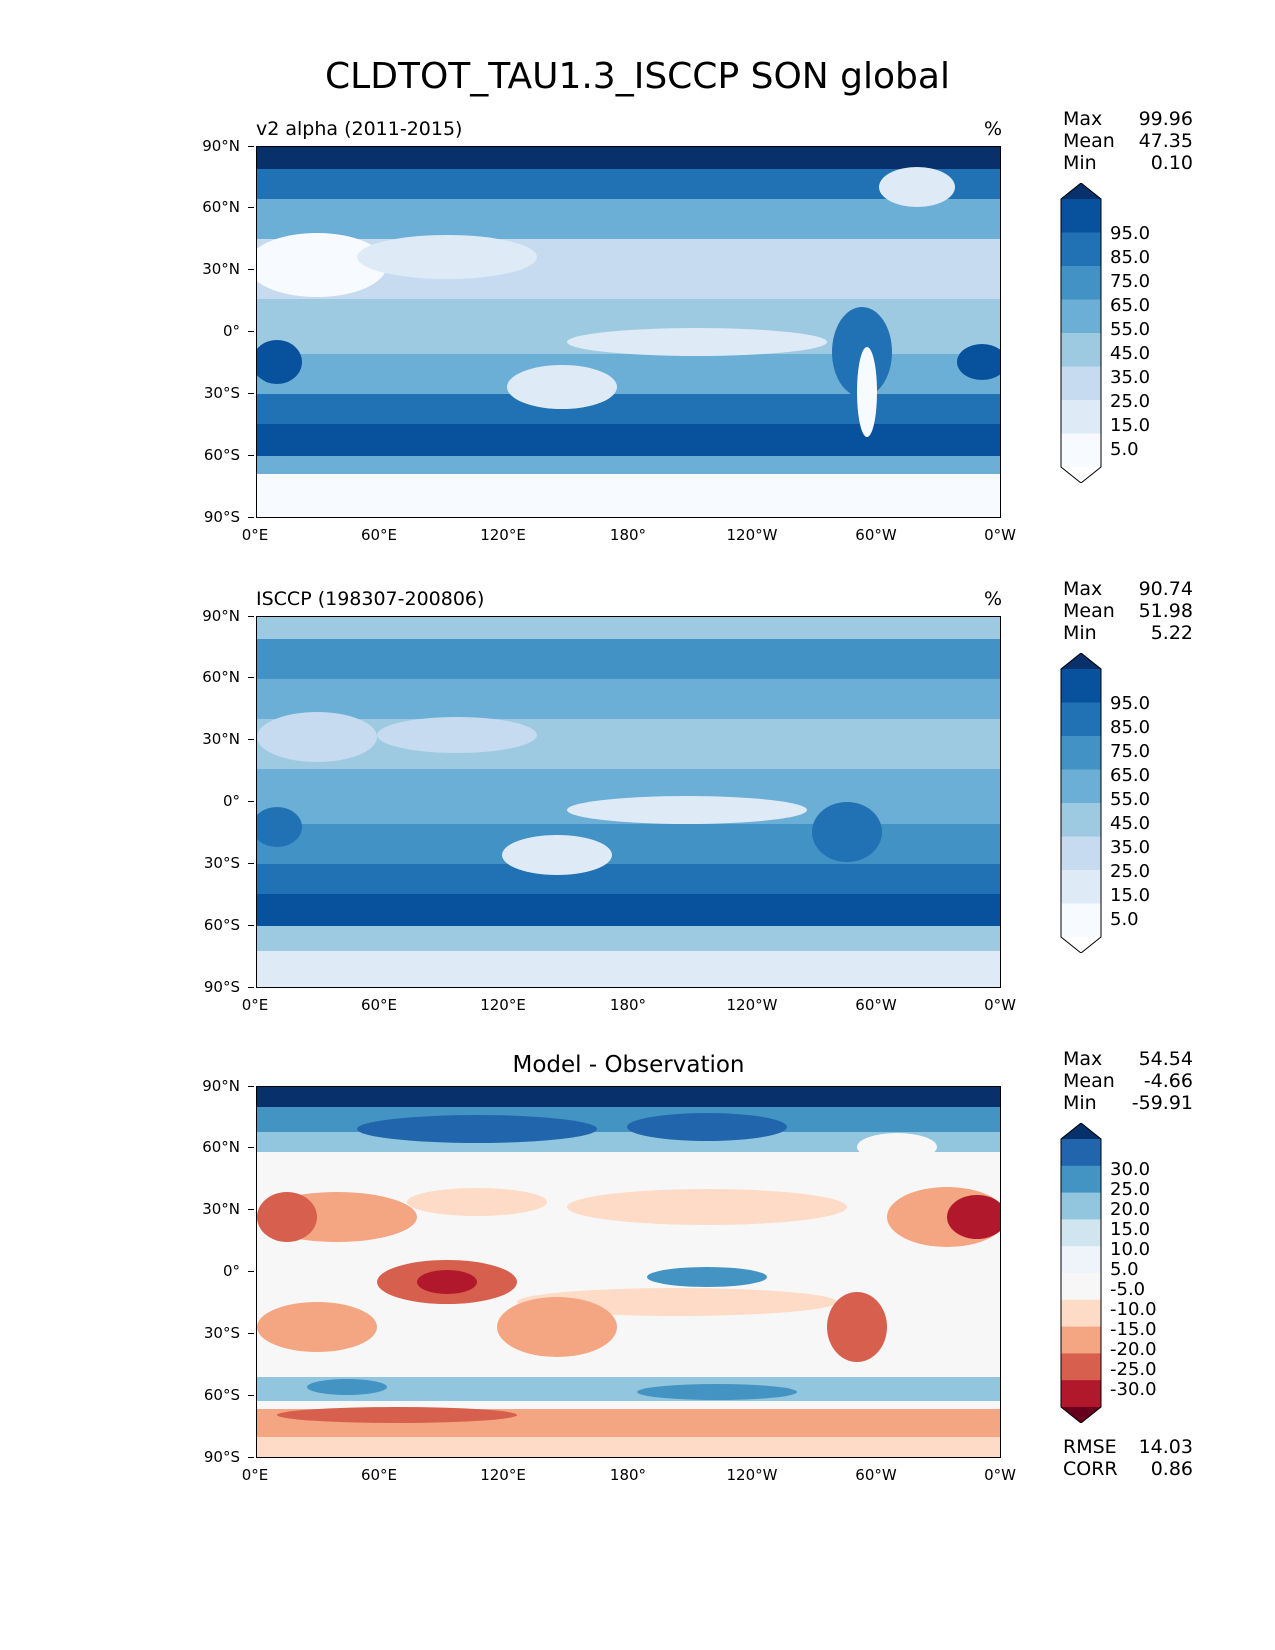 The width and height of the screenshot is (1275, 1650). I want to click on colorbar-label: -20.0, so click(1133, 1349).